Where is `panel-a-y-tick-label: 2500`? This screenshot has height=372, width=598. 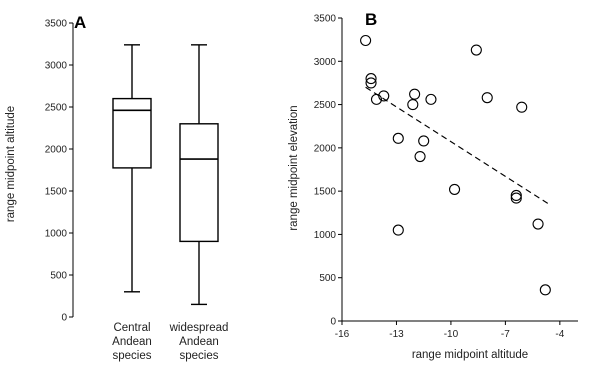
panel-a-y-tick-label: 2500 is located at coordinates (56, 108).